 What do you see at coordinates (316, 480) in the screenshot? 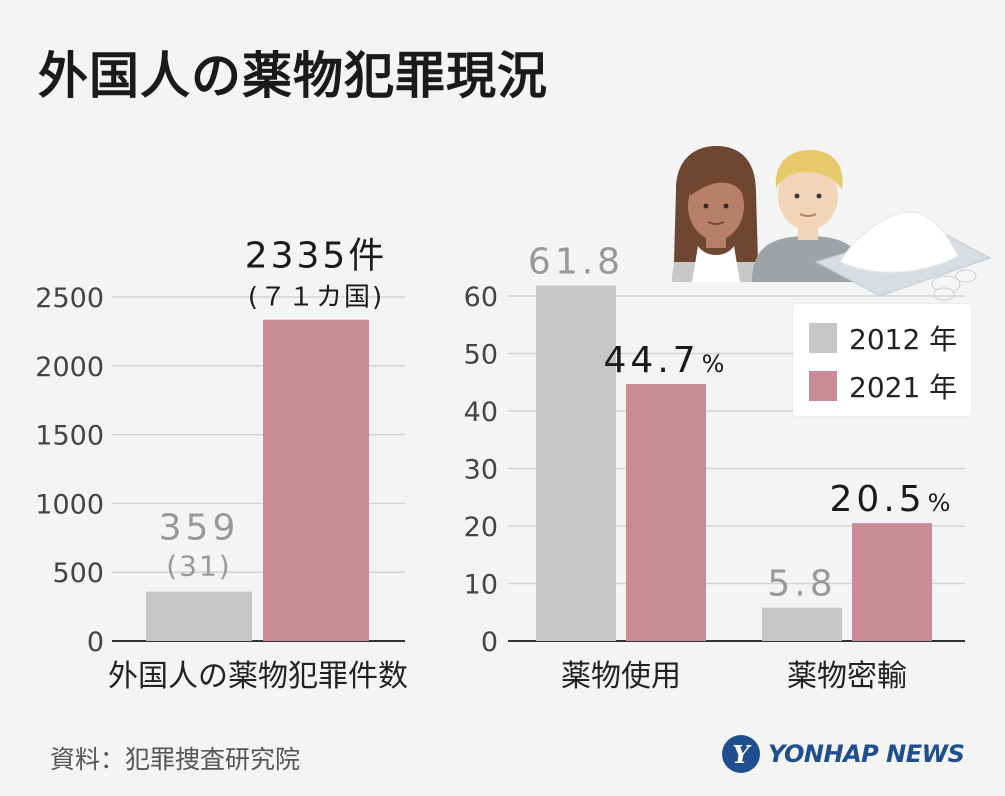
I see `bar-2021` at bounding box center [316, 480].